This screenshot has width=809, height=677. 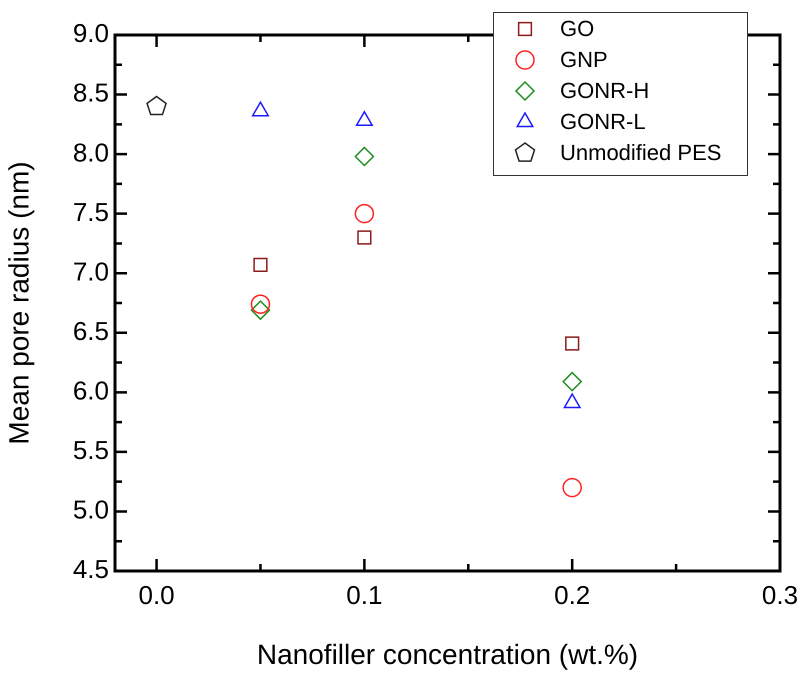 What do you see at coordinates (641, 153) in the screenshot?
I see `legend-label: Unmodified PES` at bounding box center [641, 153].